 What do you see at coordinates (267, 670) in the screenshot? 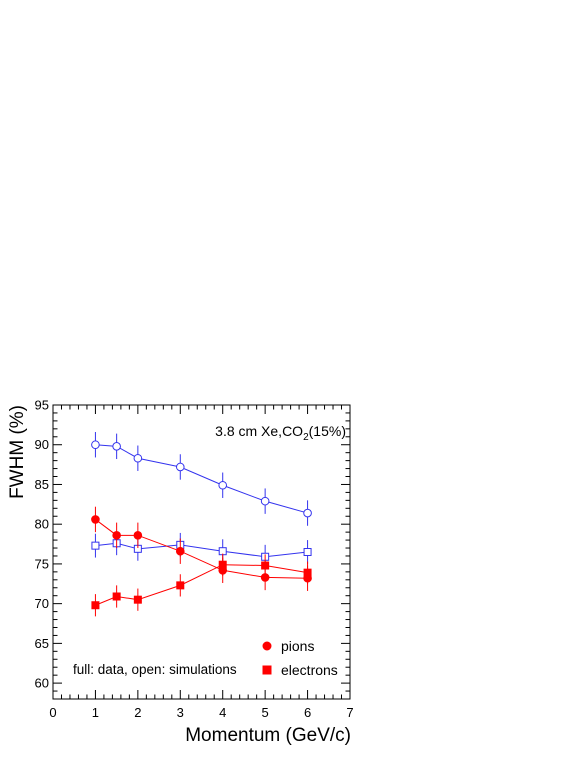
I see `legend-square-marker` at bounding box center [267, 670].